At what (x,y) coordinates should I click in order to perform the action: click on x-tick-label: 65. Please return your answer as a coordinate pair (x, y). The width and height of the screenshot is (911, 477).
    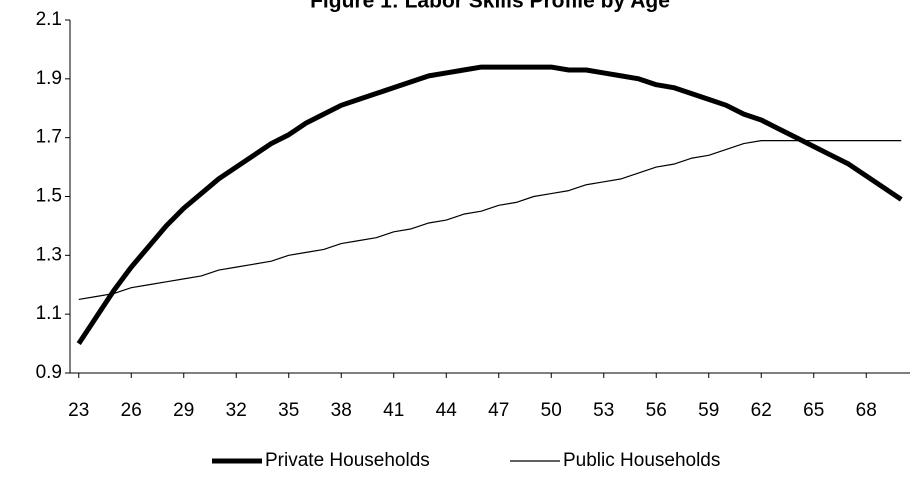
    Looking at the image, I should click on (813, 410).